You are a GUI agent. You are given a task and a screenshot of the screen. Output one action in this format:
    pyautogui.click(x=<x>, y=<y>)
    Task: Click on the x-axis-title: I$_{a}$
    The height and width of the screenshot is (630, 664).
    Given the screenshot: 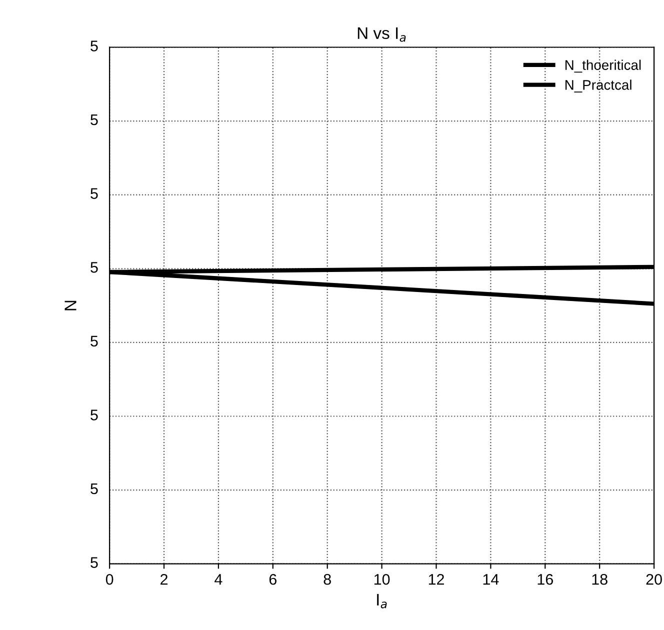 What is the action you would take?
    pyautogui.click(x=382, y=601)
    